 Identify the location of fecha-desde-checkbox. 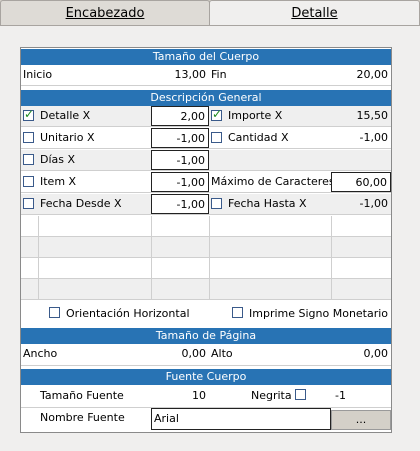
(28, 203).